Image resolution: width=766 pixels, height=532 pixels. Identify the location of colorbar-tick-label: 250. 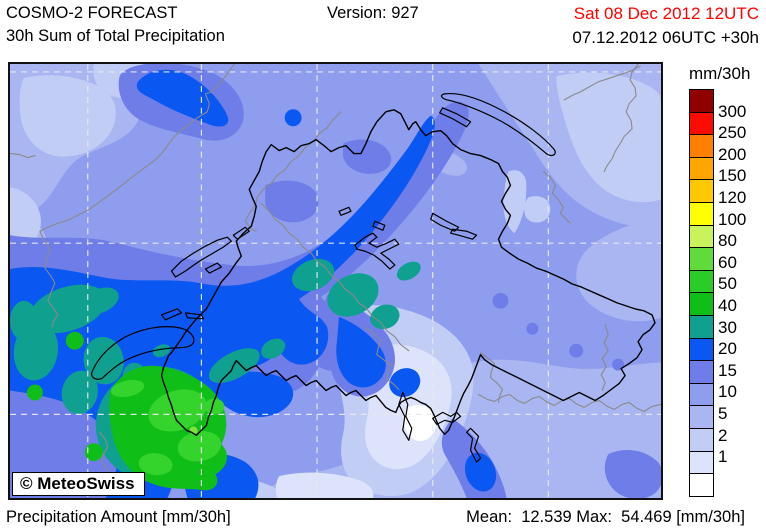
(732, 133).